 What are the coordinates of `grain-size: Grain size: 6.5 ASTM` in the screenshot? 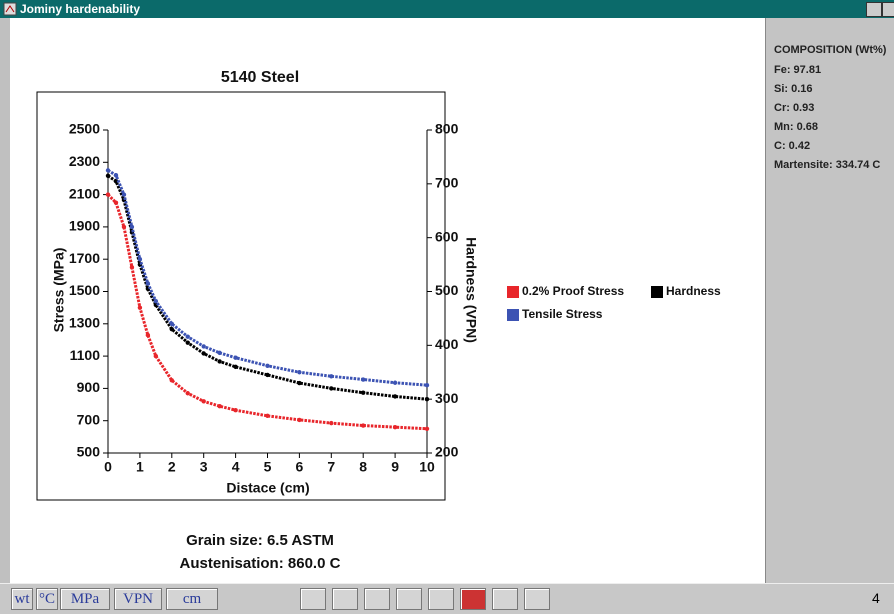 It's located at (260, 540).